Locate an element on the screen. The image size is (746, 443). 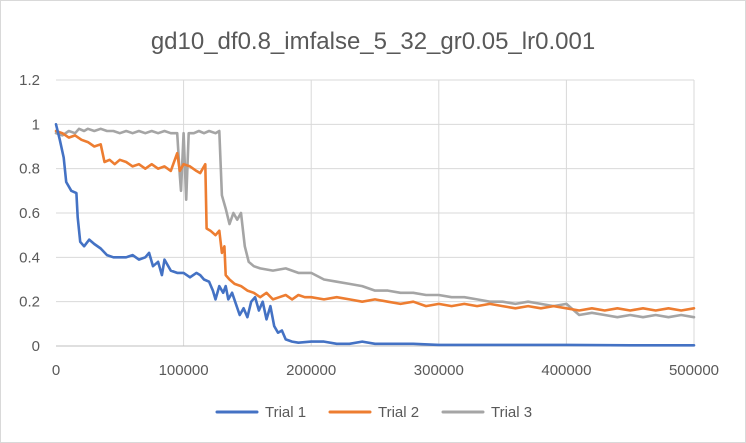
x-tick-label: 0 is located at coordinates (56, 370).